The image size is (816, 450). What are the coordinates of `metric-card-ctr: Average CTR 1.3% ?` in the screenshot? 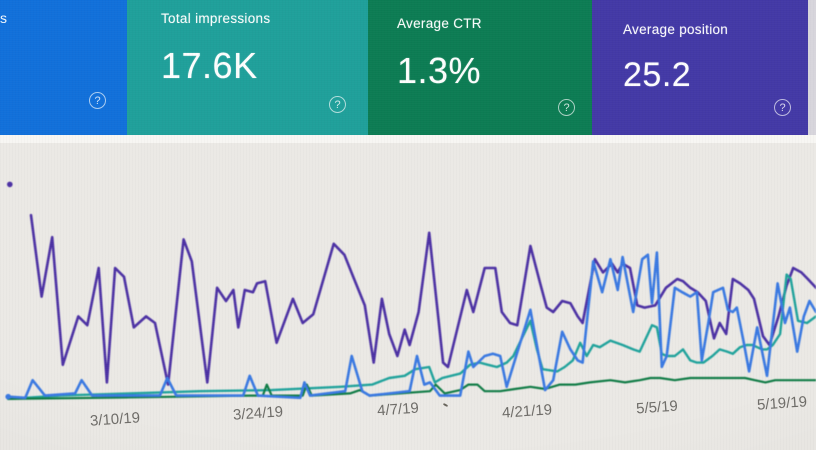 It's located at (480, 67).